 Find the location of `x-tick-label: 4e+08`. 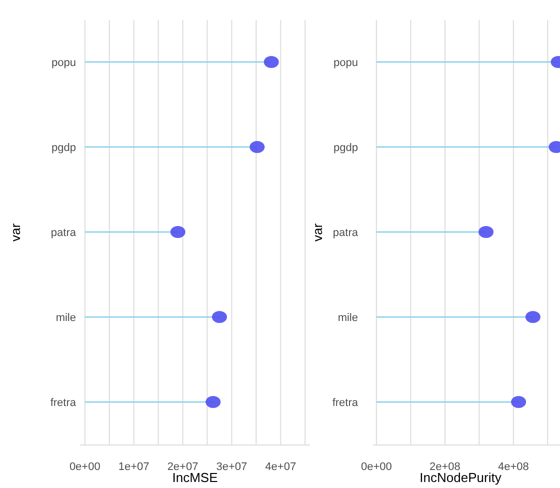

x-tick-label: 4e+08 is located at coordinates (513, 467).